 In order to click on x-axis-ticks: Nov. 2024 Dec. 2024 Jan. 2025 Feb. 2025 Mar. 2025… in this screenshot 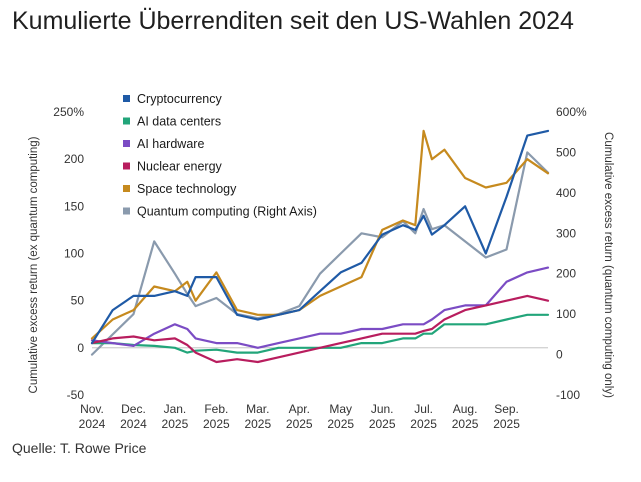, I will do `click(300, 416)`.